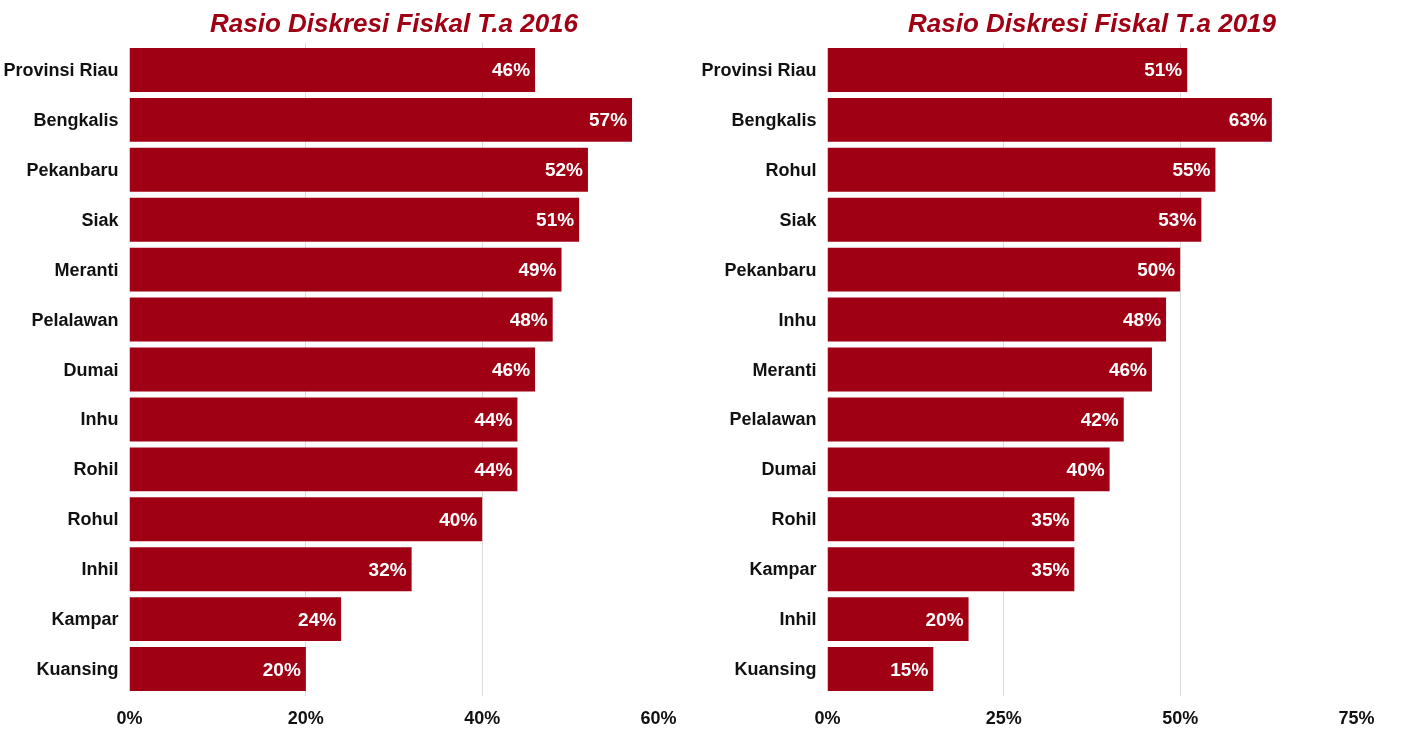  What do you see at coordinates (305, 717) in the screenshot?
I see `x-tick-label: 20%` at bounding box center [305, 717].